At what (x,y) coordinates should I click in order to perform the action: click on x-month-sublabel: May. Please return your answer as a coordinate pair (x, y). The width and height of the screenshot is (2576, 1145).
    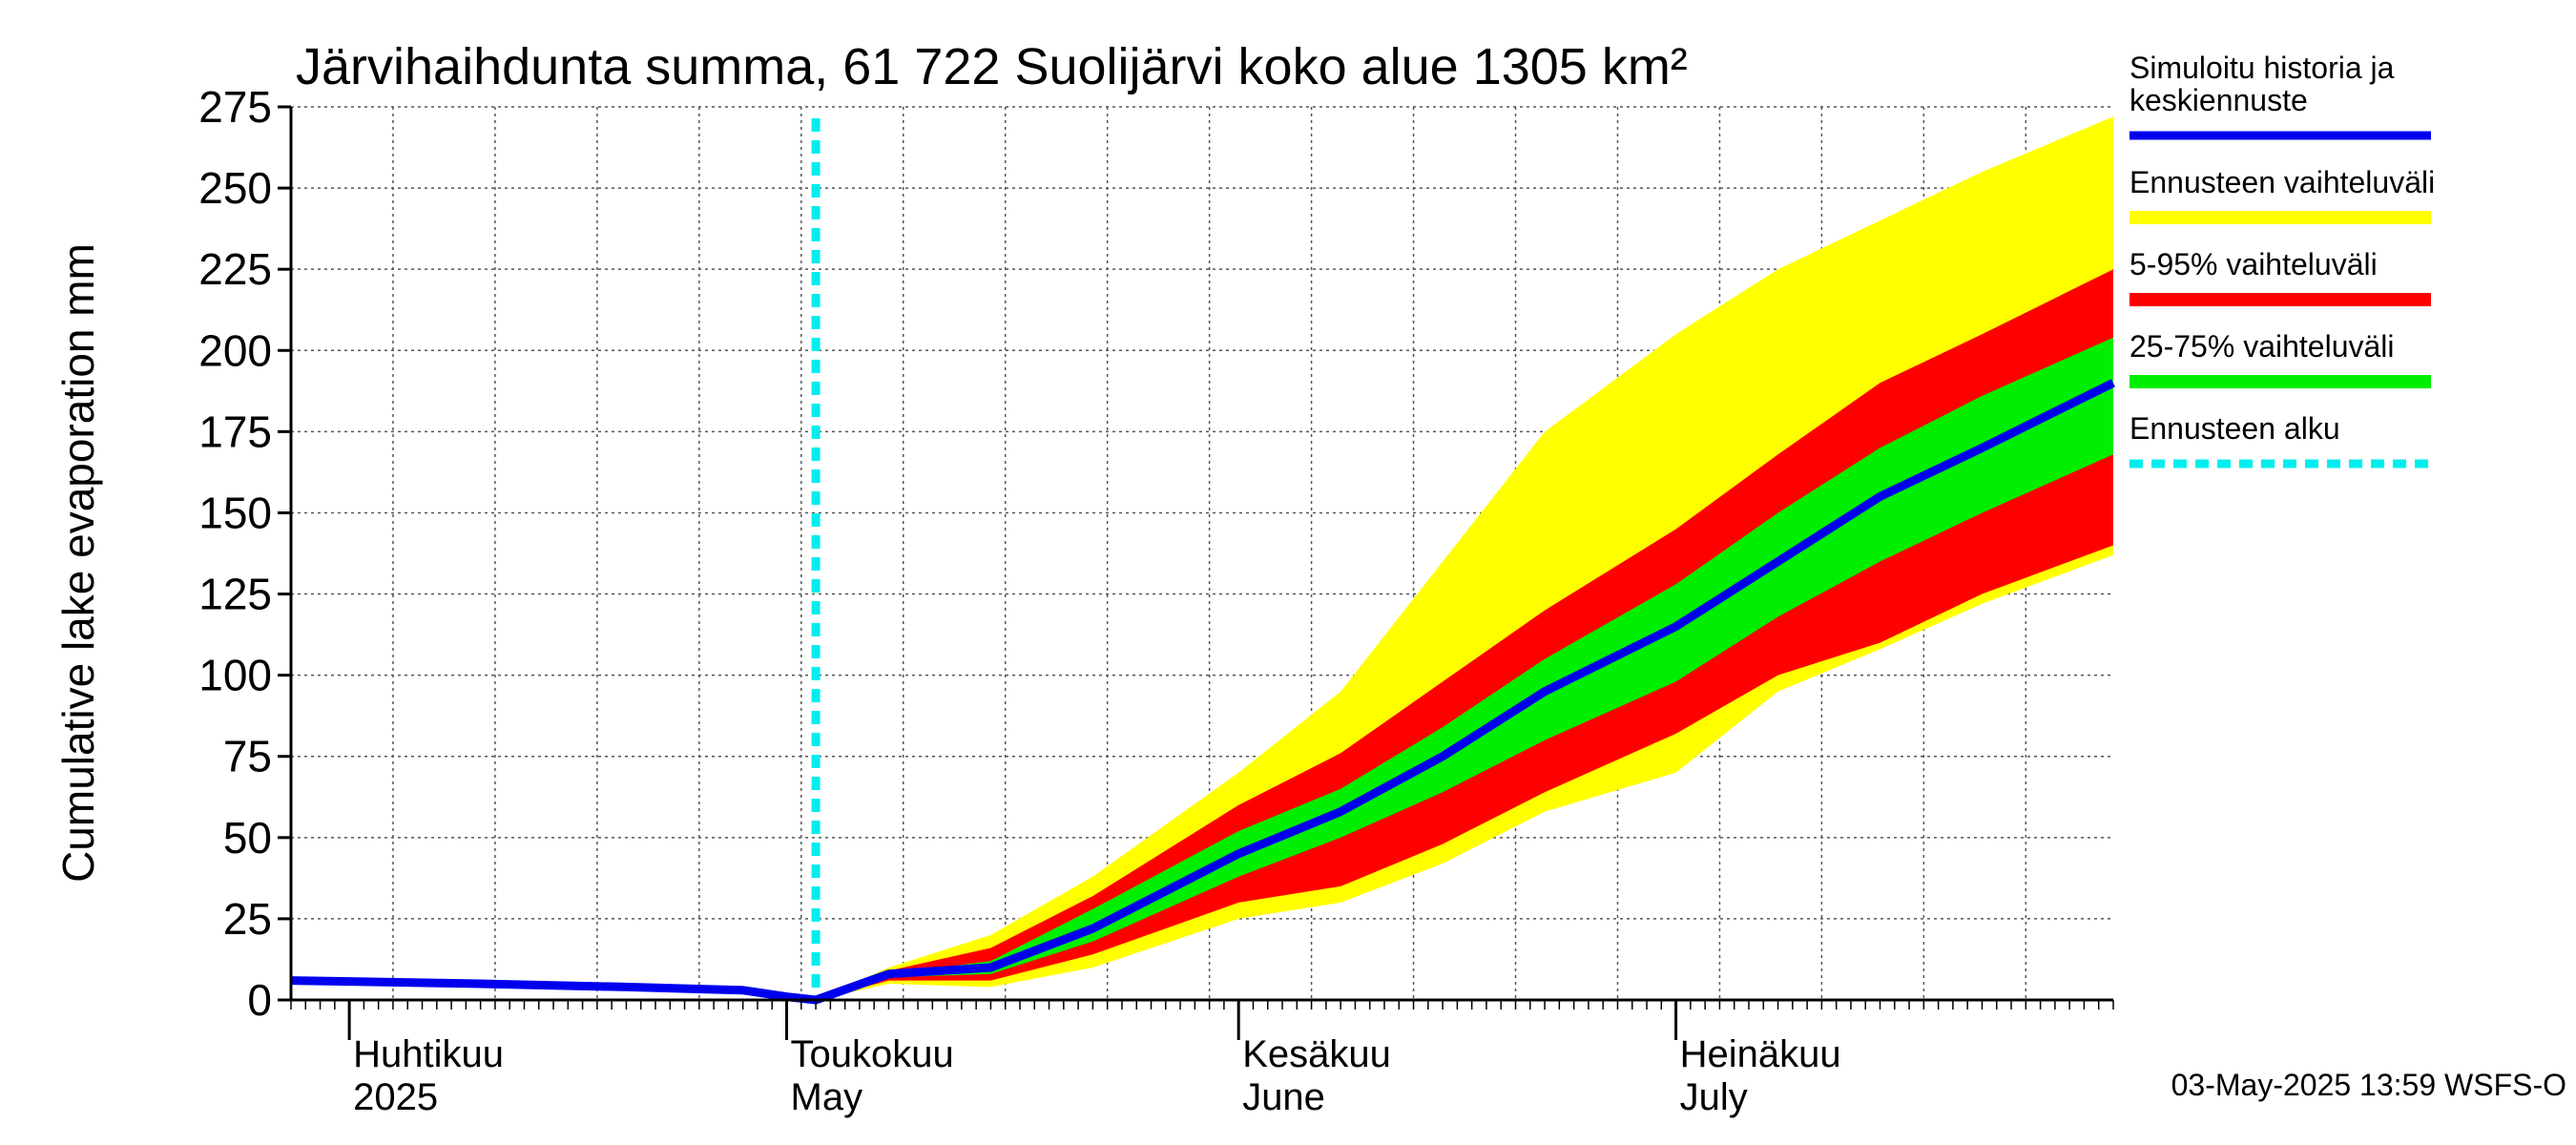
    Looking at the image, I should click on (827, 1097).